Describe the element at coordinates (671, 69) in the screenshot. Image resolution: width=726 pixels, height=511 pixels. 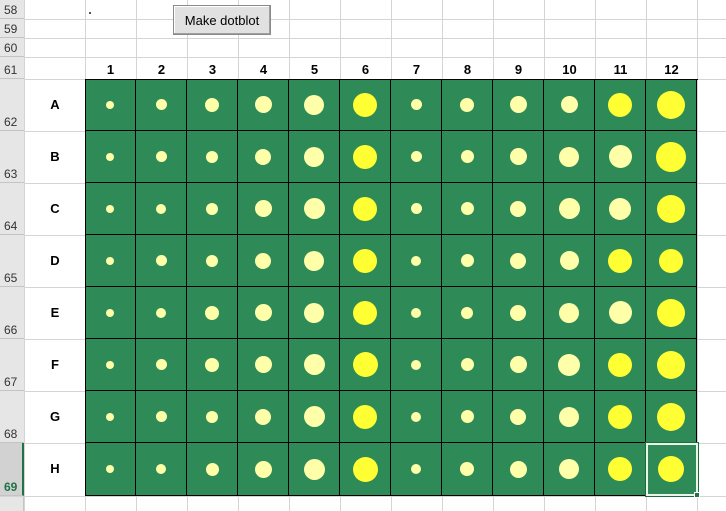
I see `column-number-cell: 12` at that location.